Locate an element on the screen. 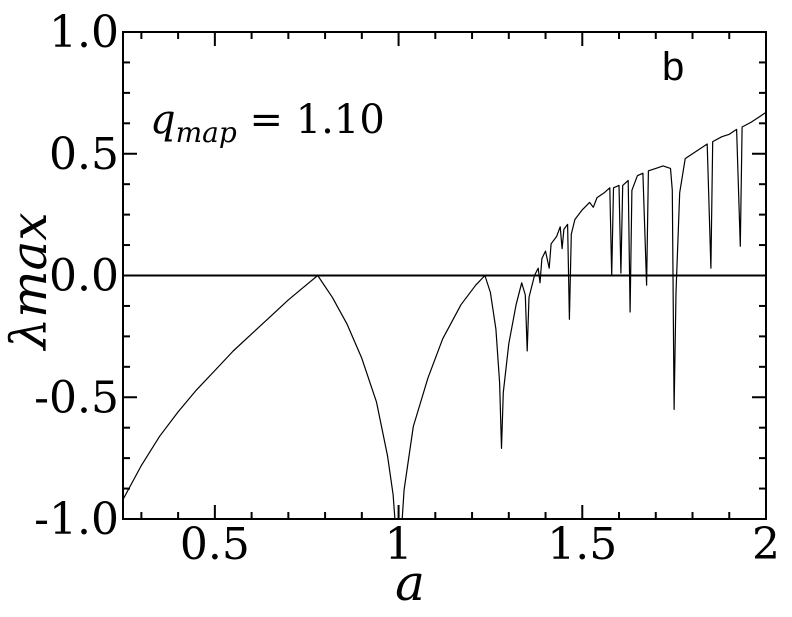  x-tick-label: 1.5 is located at coordinates (582, 544).